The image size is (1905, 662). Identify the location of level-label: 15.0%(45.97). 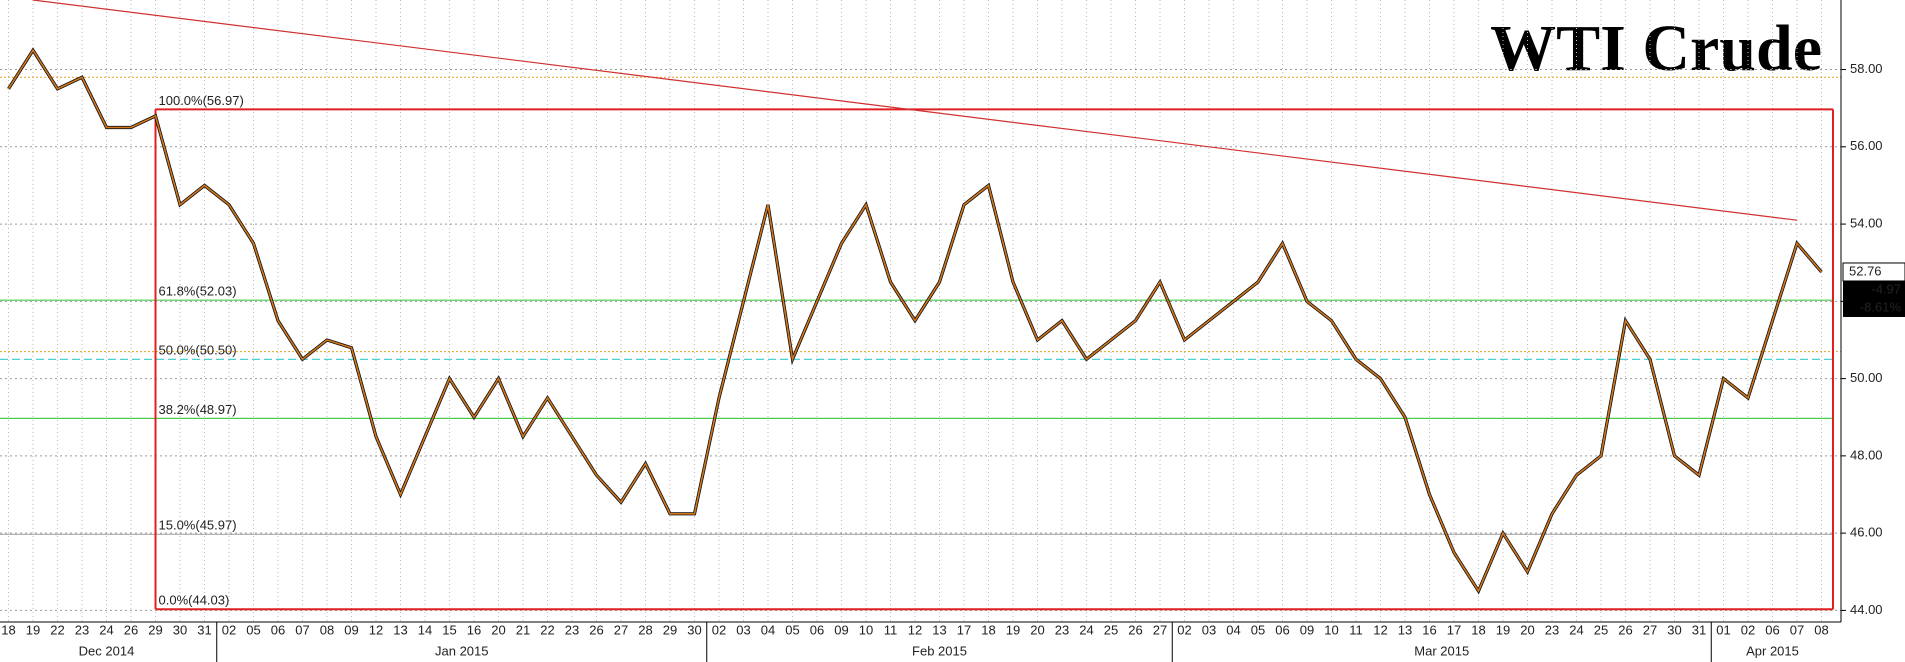
(198, 525).